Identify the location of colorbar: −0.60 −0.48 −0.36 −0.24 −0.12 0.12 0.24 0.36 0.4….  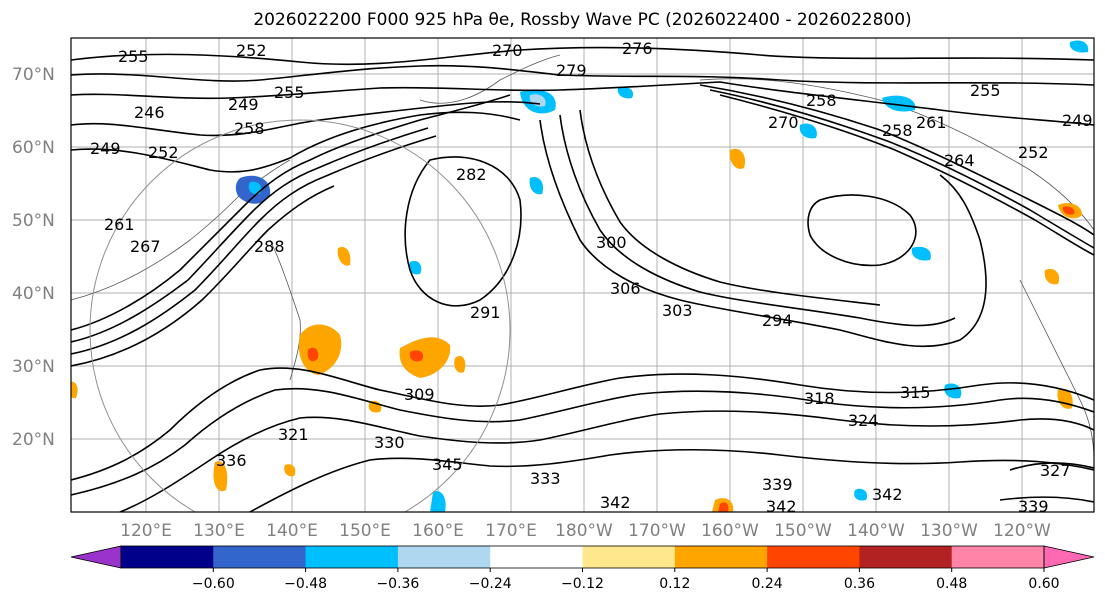
(582, 568).